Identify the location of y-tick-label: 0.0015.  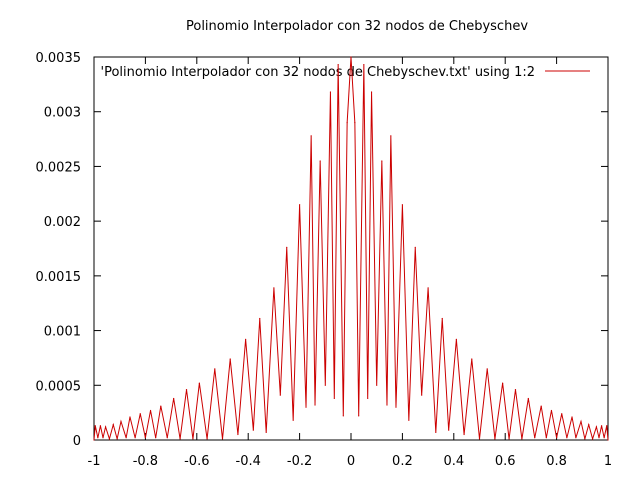
(59, 277).